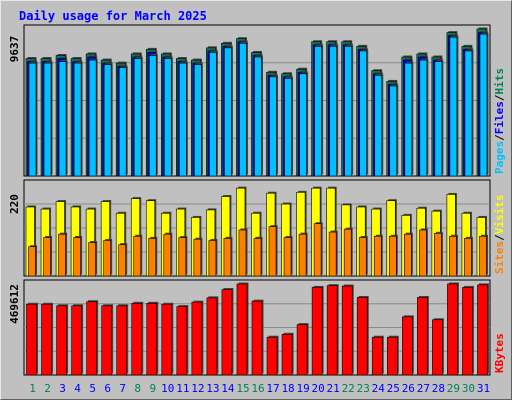 The height and width of the screenshot is (400, 512). I want to click on panel-legend: Sites/Visits, so click(499, 235).